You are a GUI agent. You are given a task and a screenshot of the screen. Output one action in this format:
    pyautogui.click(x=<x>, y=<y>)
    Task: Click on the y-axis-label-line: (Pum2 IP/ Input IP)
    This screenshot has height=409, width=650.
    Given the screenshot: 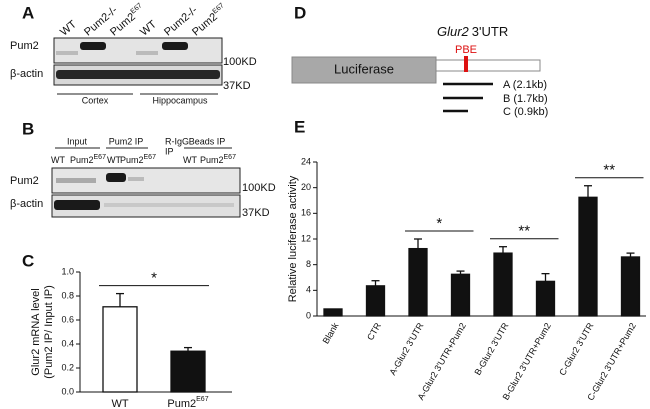 What is the action you would take?
    pyautogui.click(x=49, y=332)
    